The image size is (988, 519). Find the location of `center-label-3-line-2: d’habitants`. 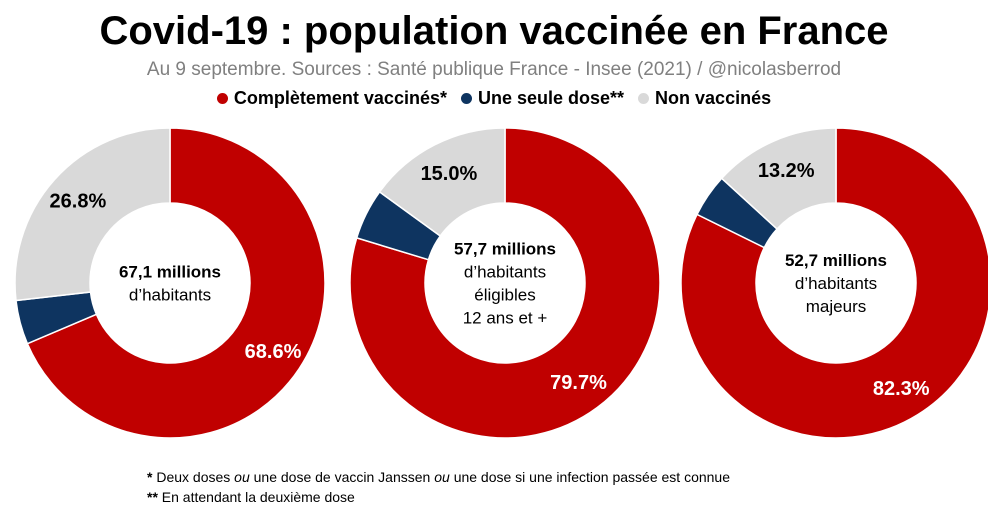

center-label-3-line-2: d’habitants is located at coordinates (836, 283).